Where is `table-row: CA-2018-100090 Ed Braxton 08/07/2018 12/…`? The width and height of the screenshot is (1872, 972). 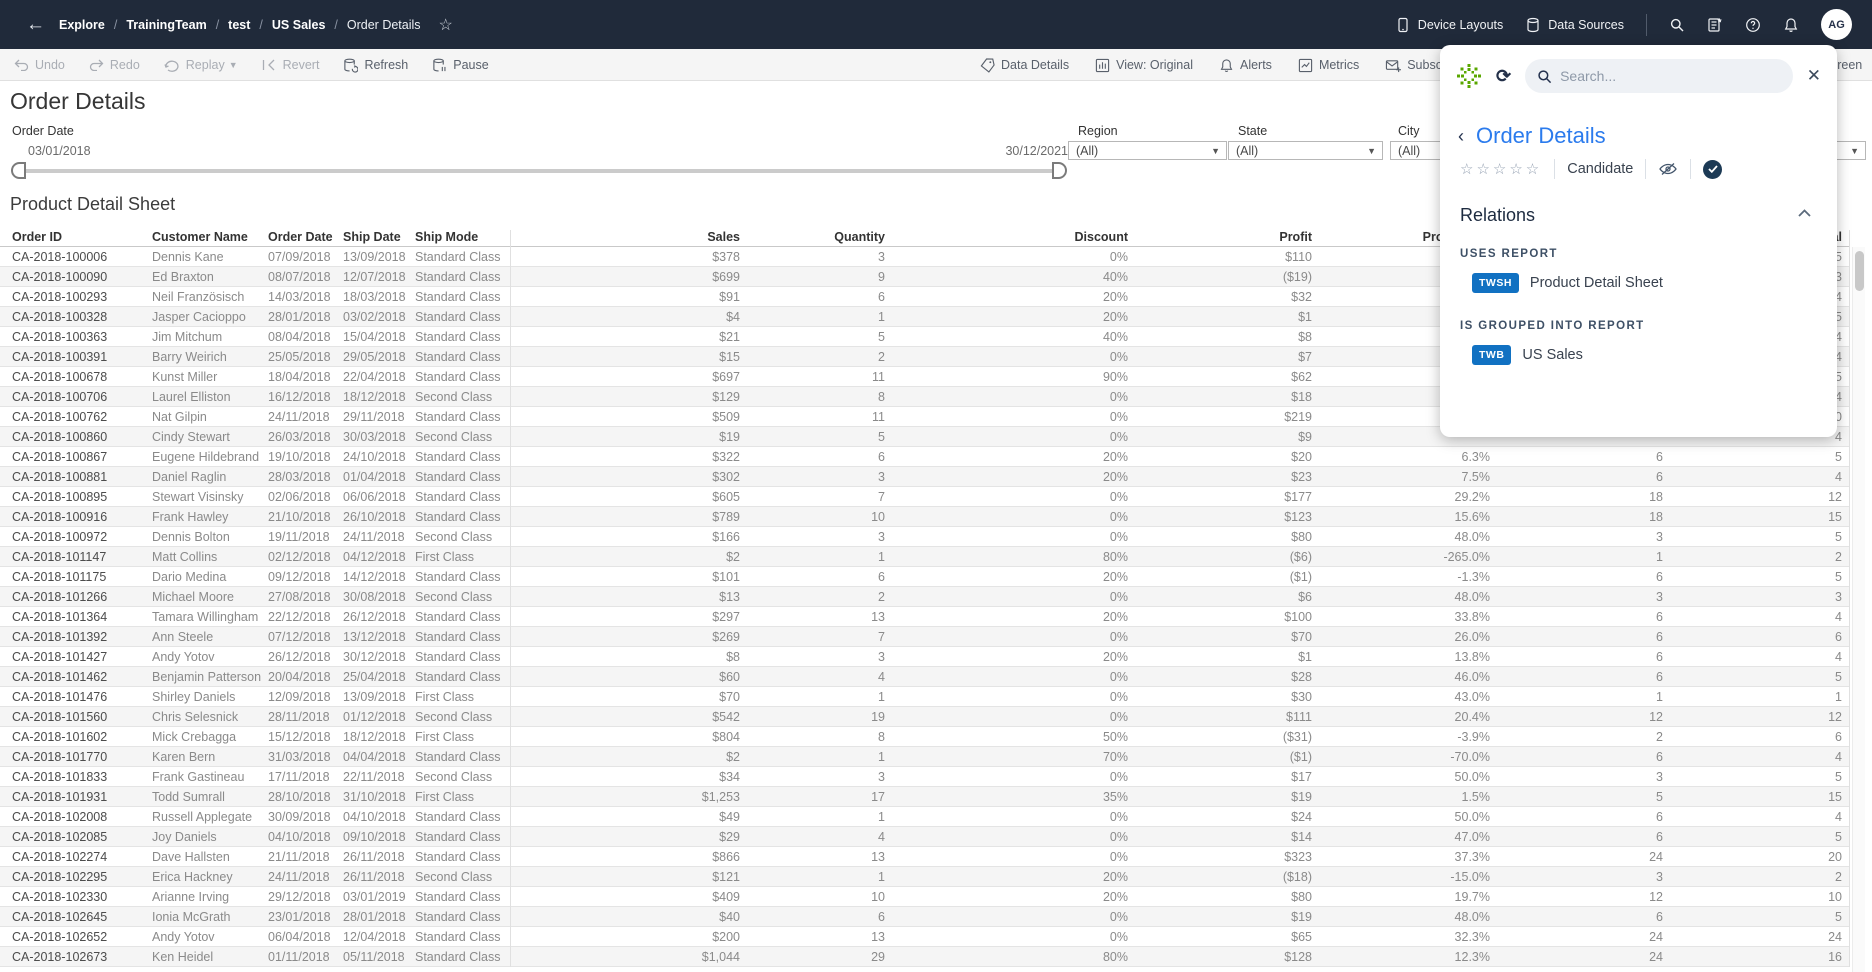
table-row: CA-2018-100090 Ed Braxton 08/07/2018 12/… is located at coordinates (925, 277).